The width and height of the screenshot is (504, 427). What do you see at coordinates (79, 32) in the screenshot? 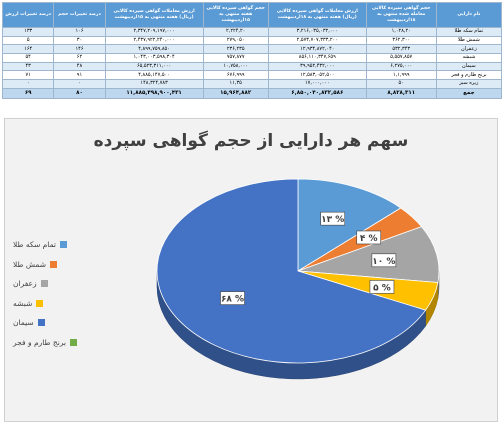
I see `table-cell: ۱۰۶` at bounding box center [79, 32].